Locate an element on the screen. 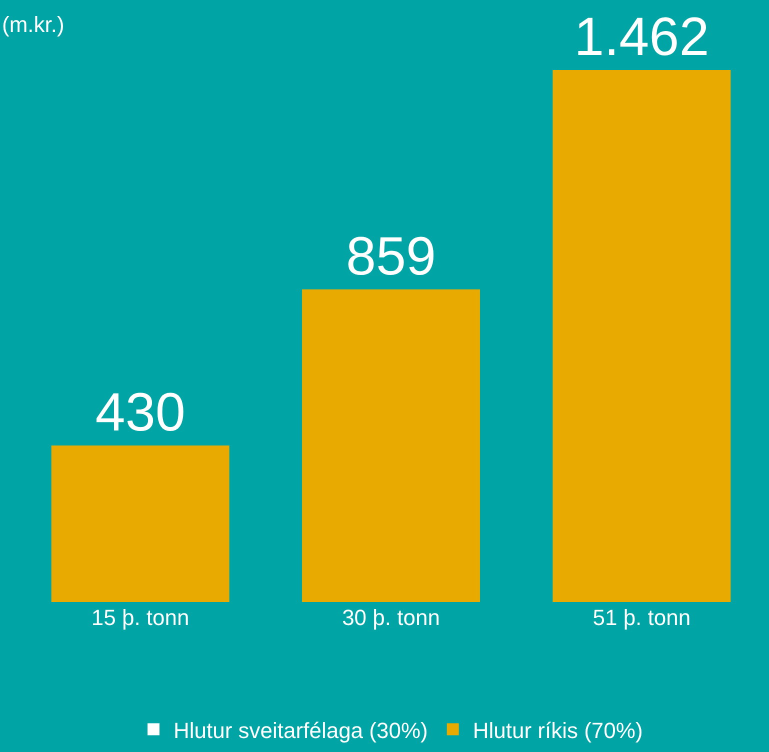 The width and height of the screenshot is (769, 752). x-tick-label: 30 þ. tonn is located at coordinates (391, 617).